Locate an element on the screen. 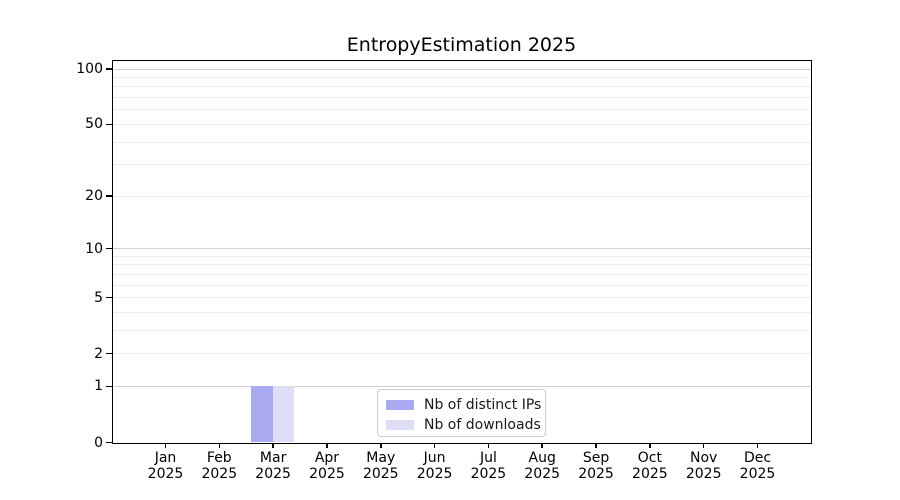 The width and height of the screenshot is (900, 500). x-tick-label: Sep 2025 is located at coordinates (596, 466).